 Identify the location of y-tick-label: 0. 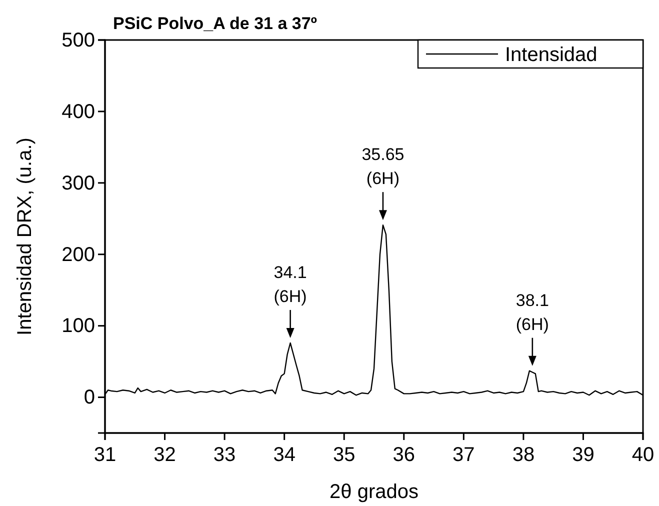
(89, 397).